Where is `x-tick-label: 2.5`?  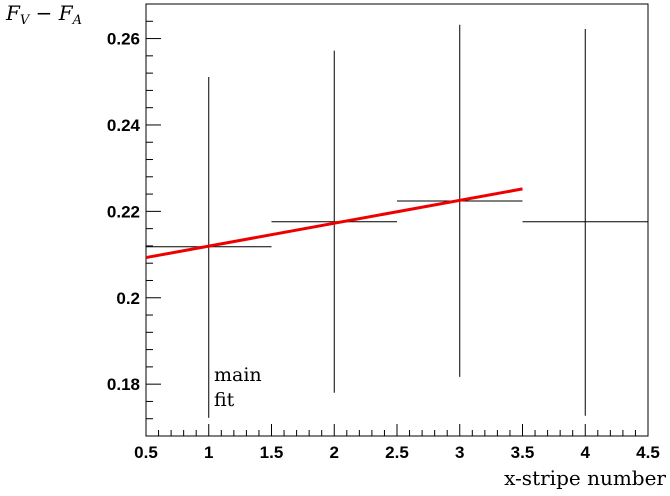 x-tick-label: 2.5 is located at coordinates (397, 452).